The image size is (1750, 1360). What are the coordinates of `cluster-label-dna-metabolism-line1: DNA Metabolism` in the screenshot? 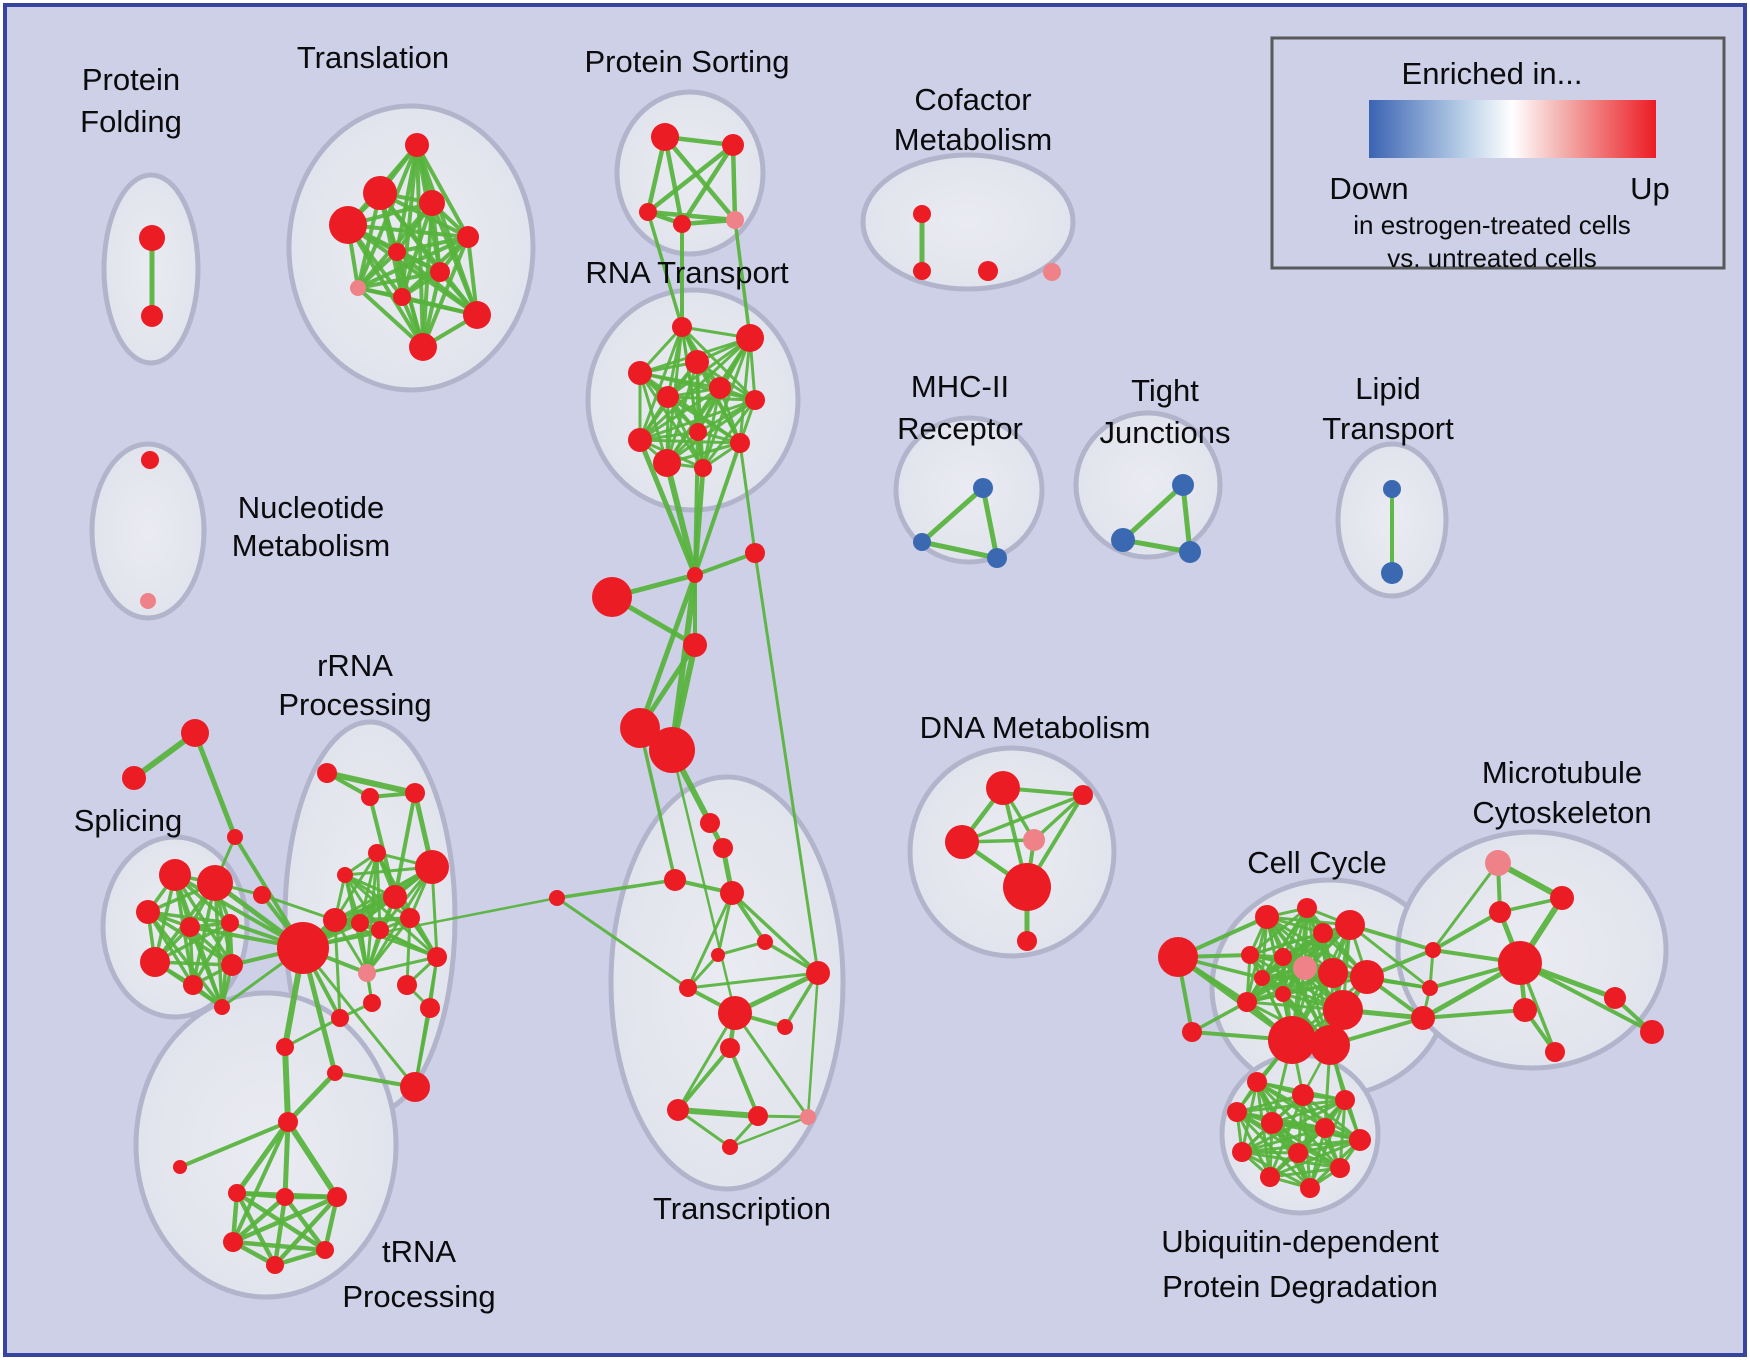 It's located at (1035, 727).